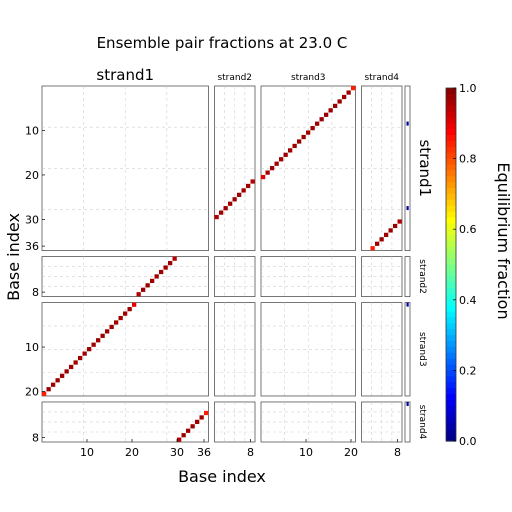 The width and height of the screenshot is (512, 512). Describe the element at coordinates (425, 168) in the screenshot. I see `right-strand-label: strand1` at that location.